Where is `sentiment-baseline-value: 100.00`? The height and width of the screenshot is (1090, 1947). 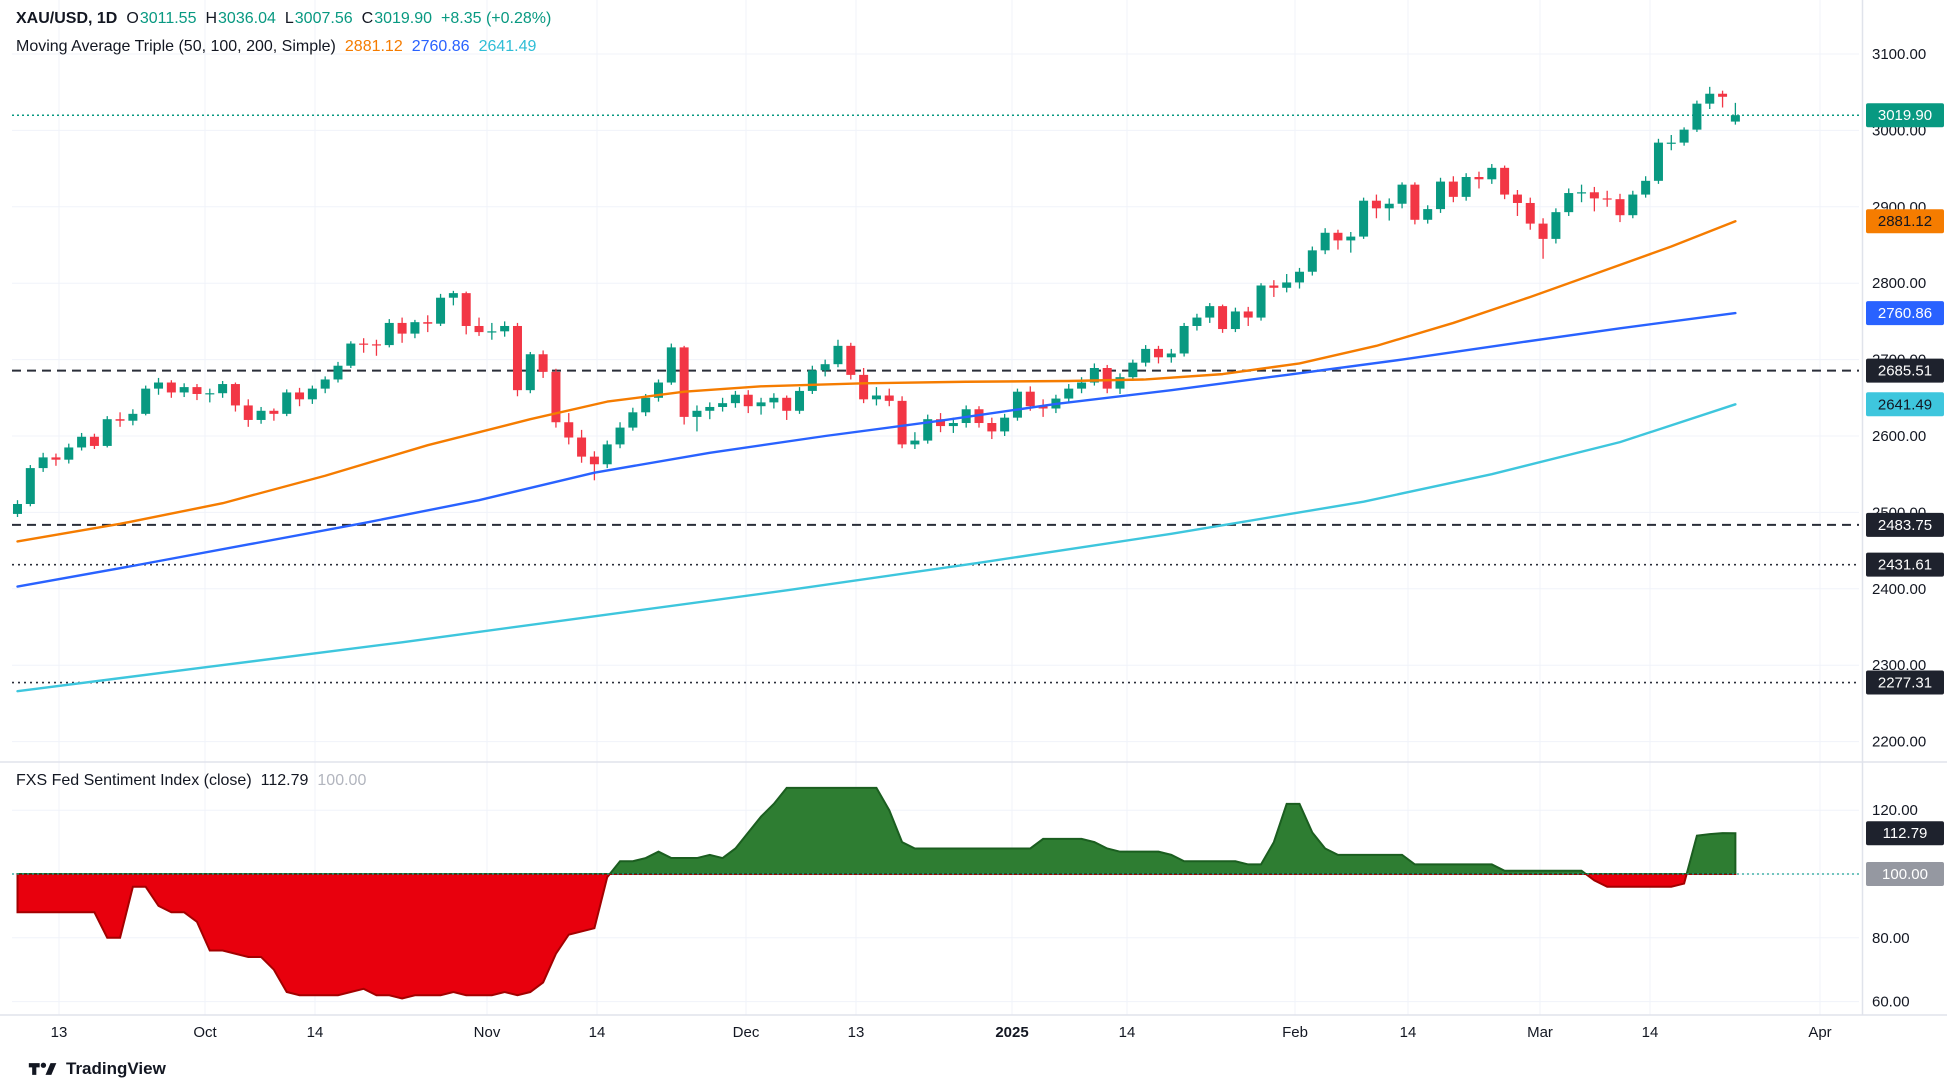 sentiment-baseline-value: 100.00 is located at coordinates (342, 780).